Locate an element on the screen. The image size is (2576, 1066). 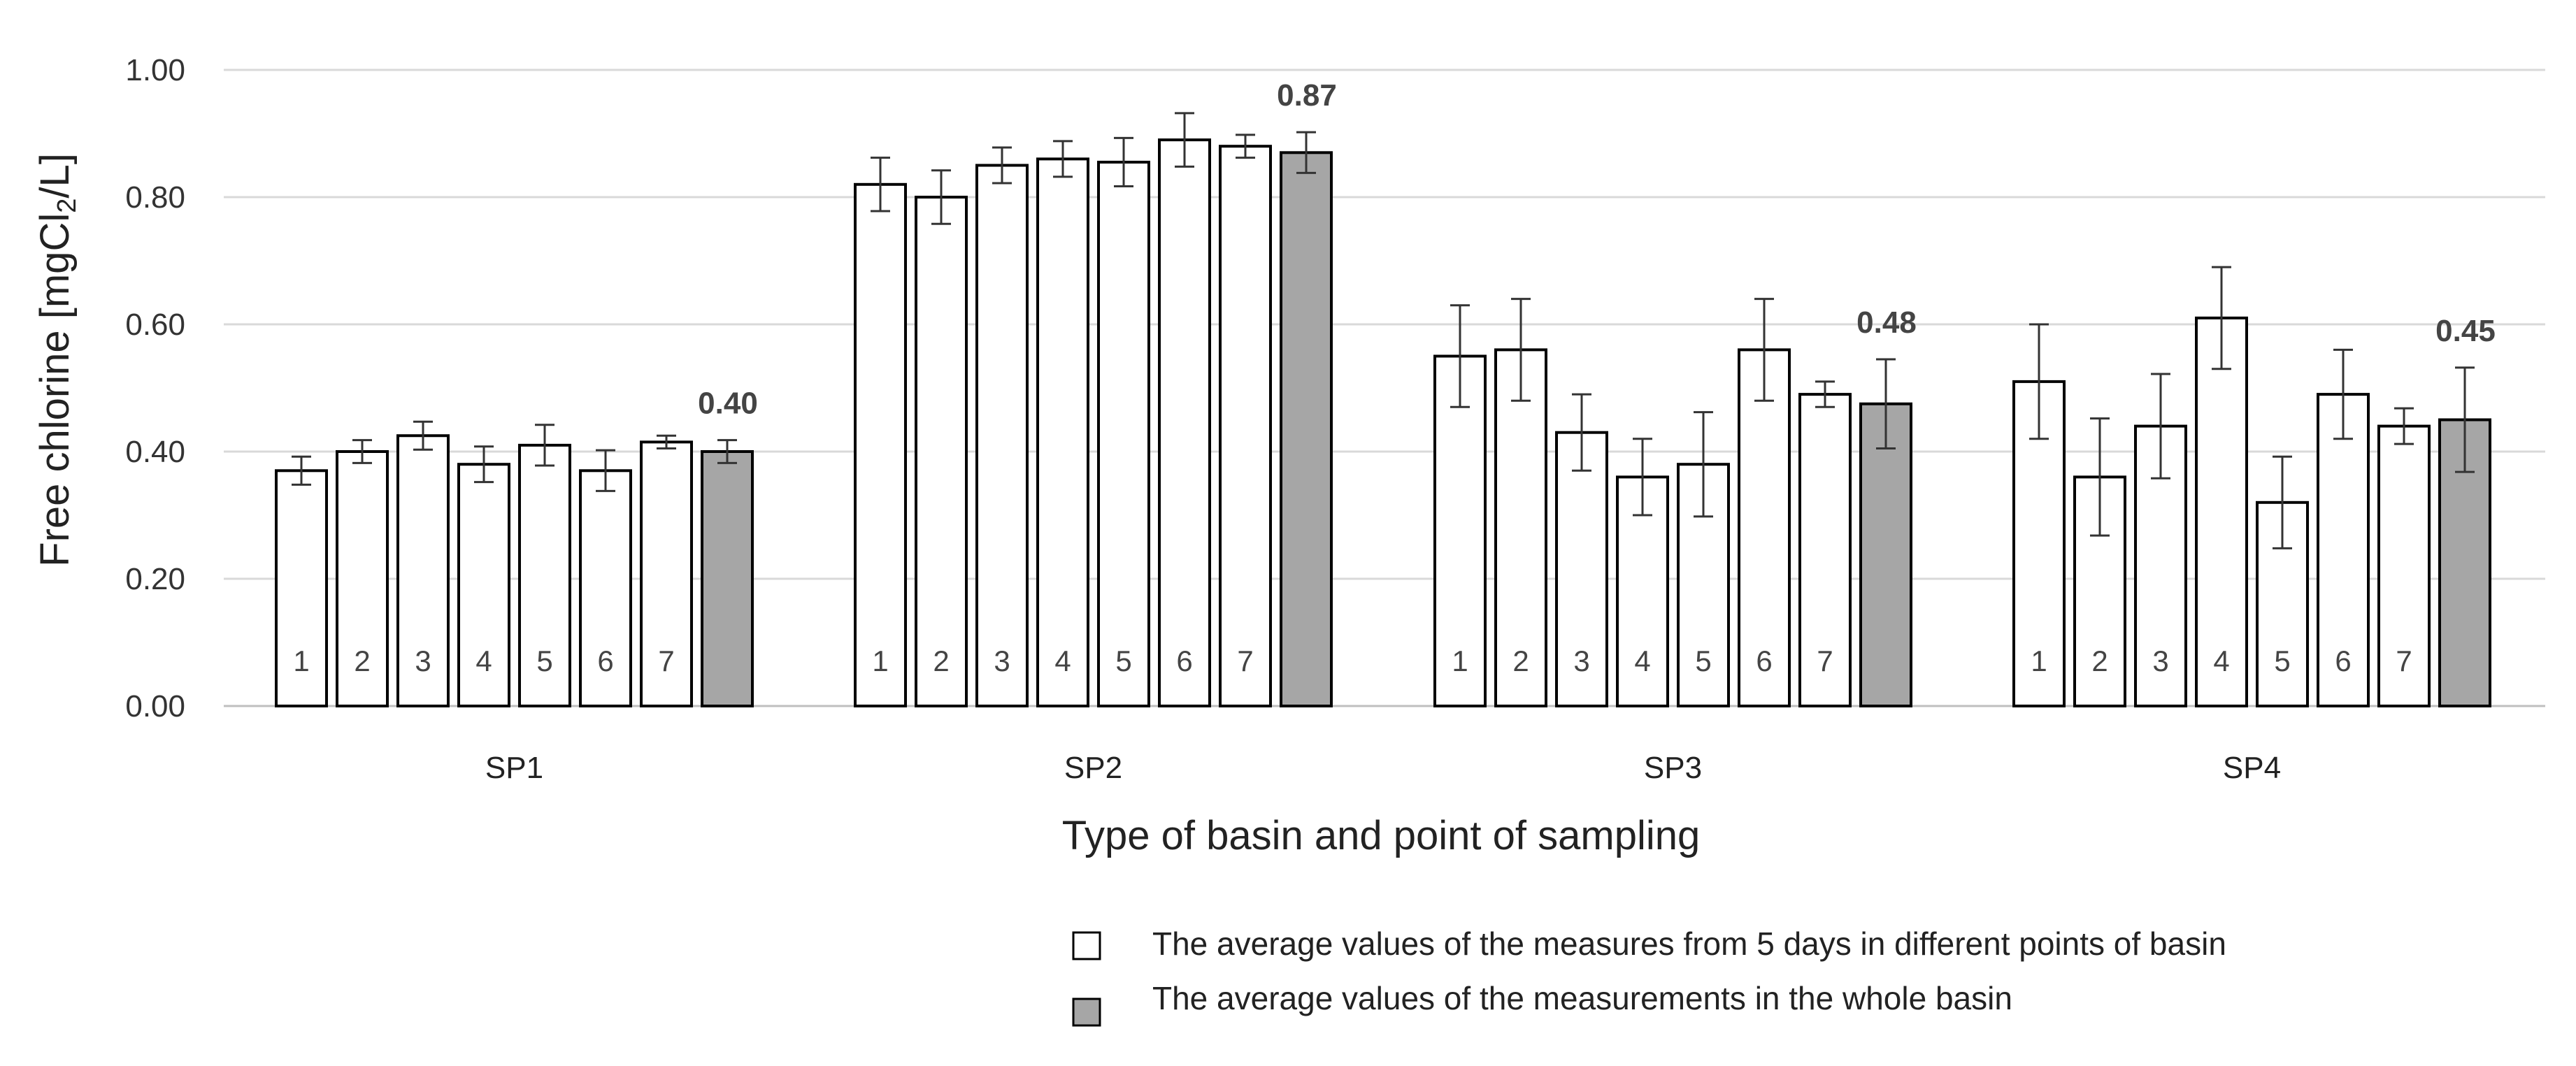
group-labels: SP1 SP2 SP3 SP4 is located at coordinates (1383, 768).